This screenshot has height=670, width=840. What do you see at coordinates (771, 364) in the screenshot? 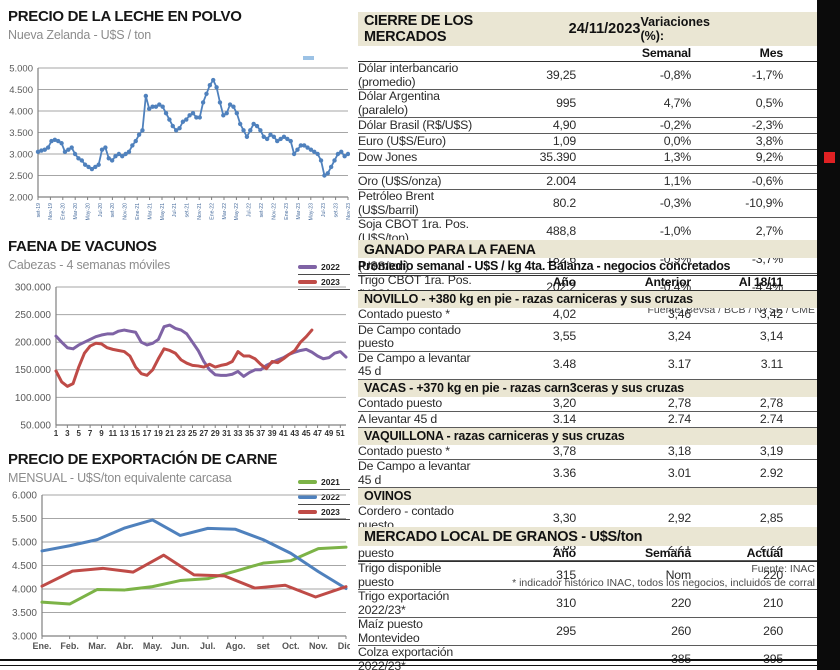
I see `row-value: 3.11` at bounding box center [771, 364].